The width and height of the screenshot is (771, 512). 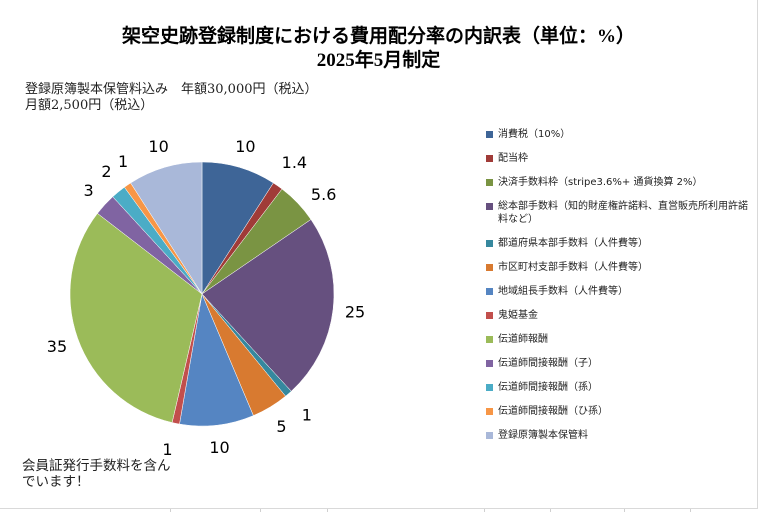 What do you see at coordinates (534, 134) in the screenshot?
I see `legend-label: 消費税（10%）` at bounding box center [534, 134].